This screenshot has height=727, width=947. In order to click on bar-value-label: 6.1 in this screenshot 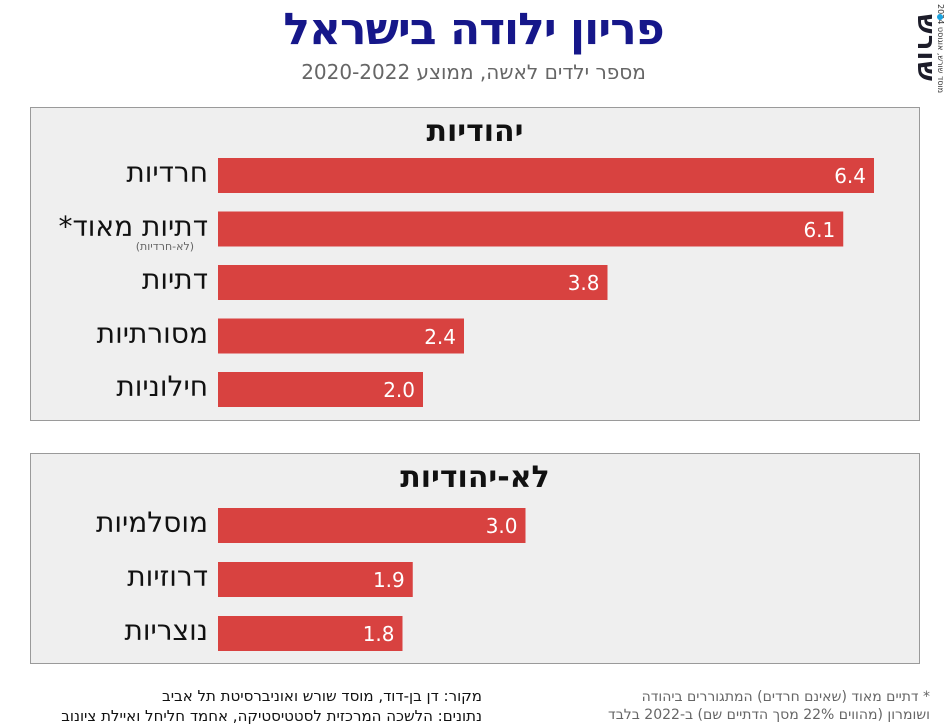, I will do `click(819, 229)`.